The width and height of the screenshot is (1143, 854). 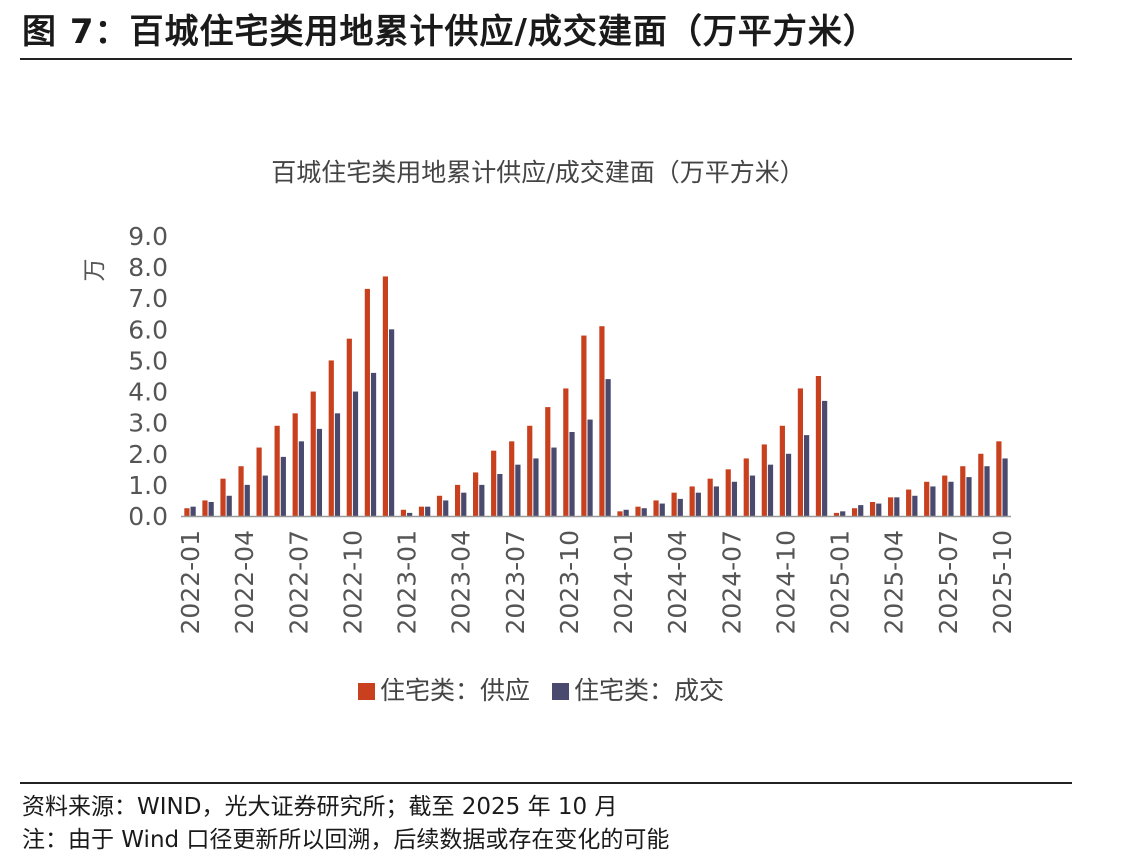 What do you see at coordinates (148, 423) in the screenshot?
I see `y-tick-label: 3.0` at bounding box center [148, 423].